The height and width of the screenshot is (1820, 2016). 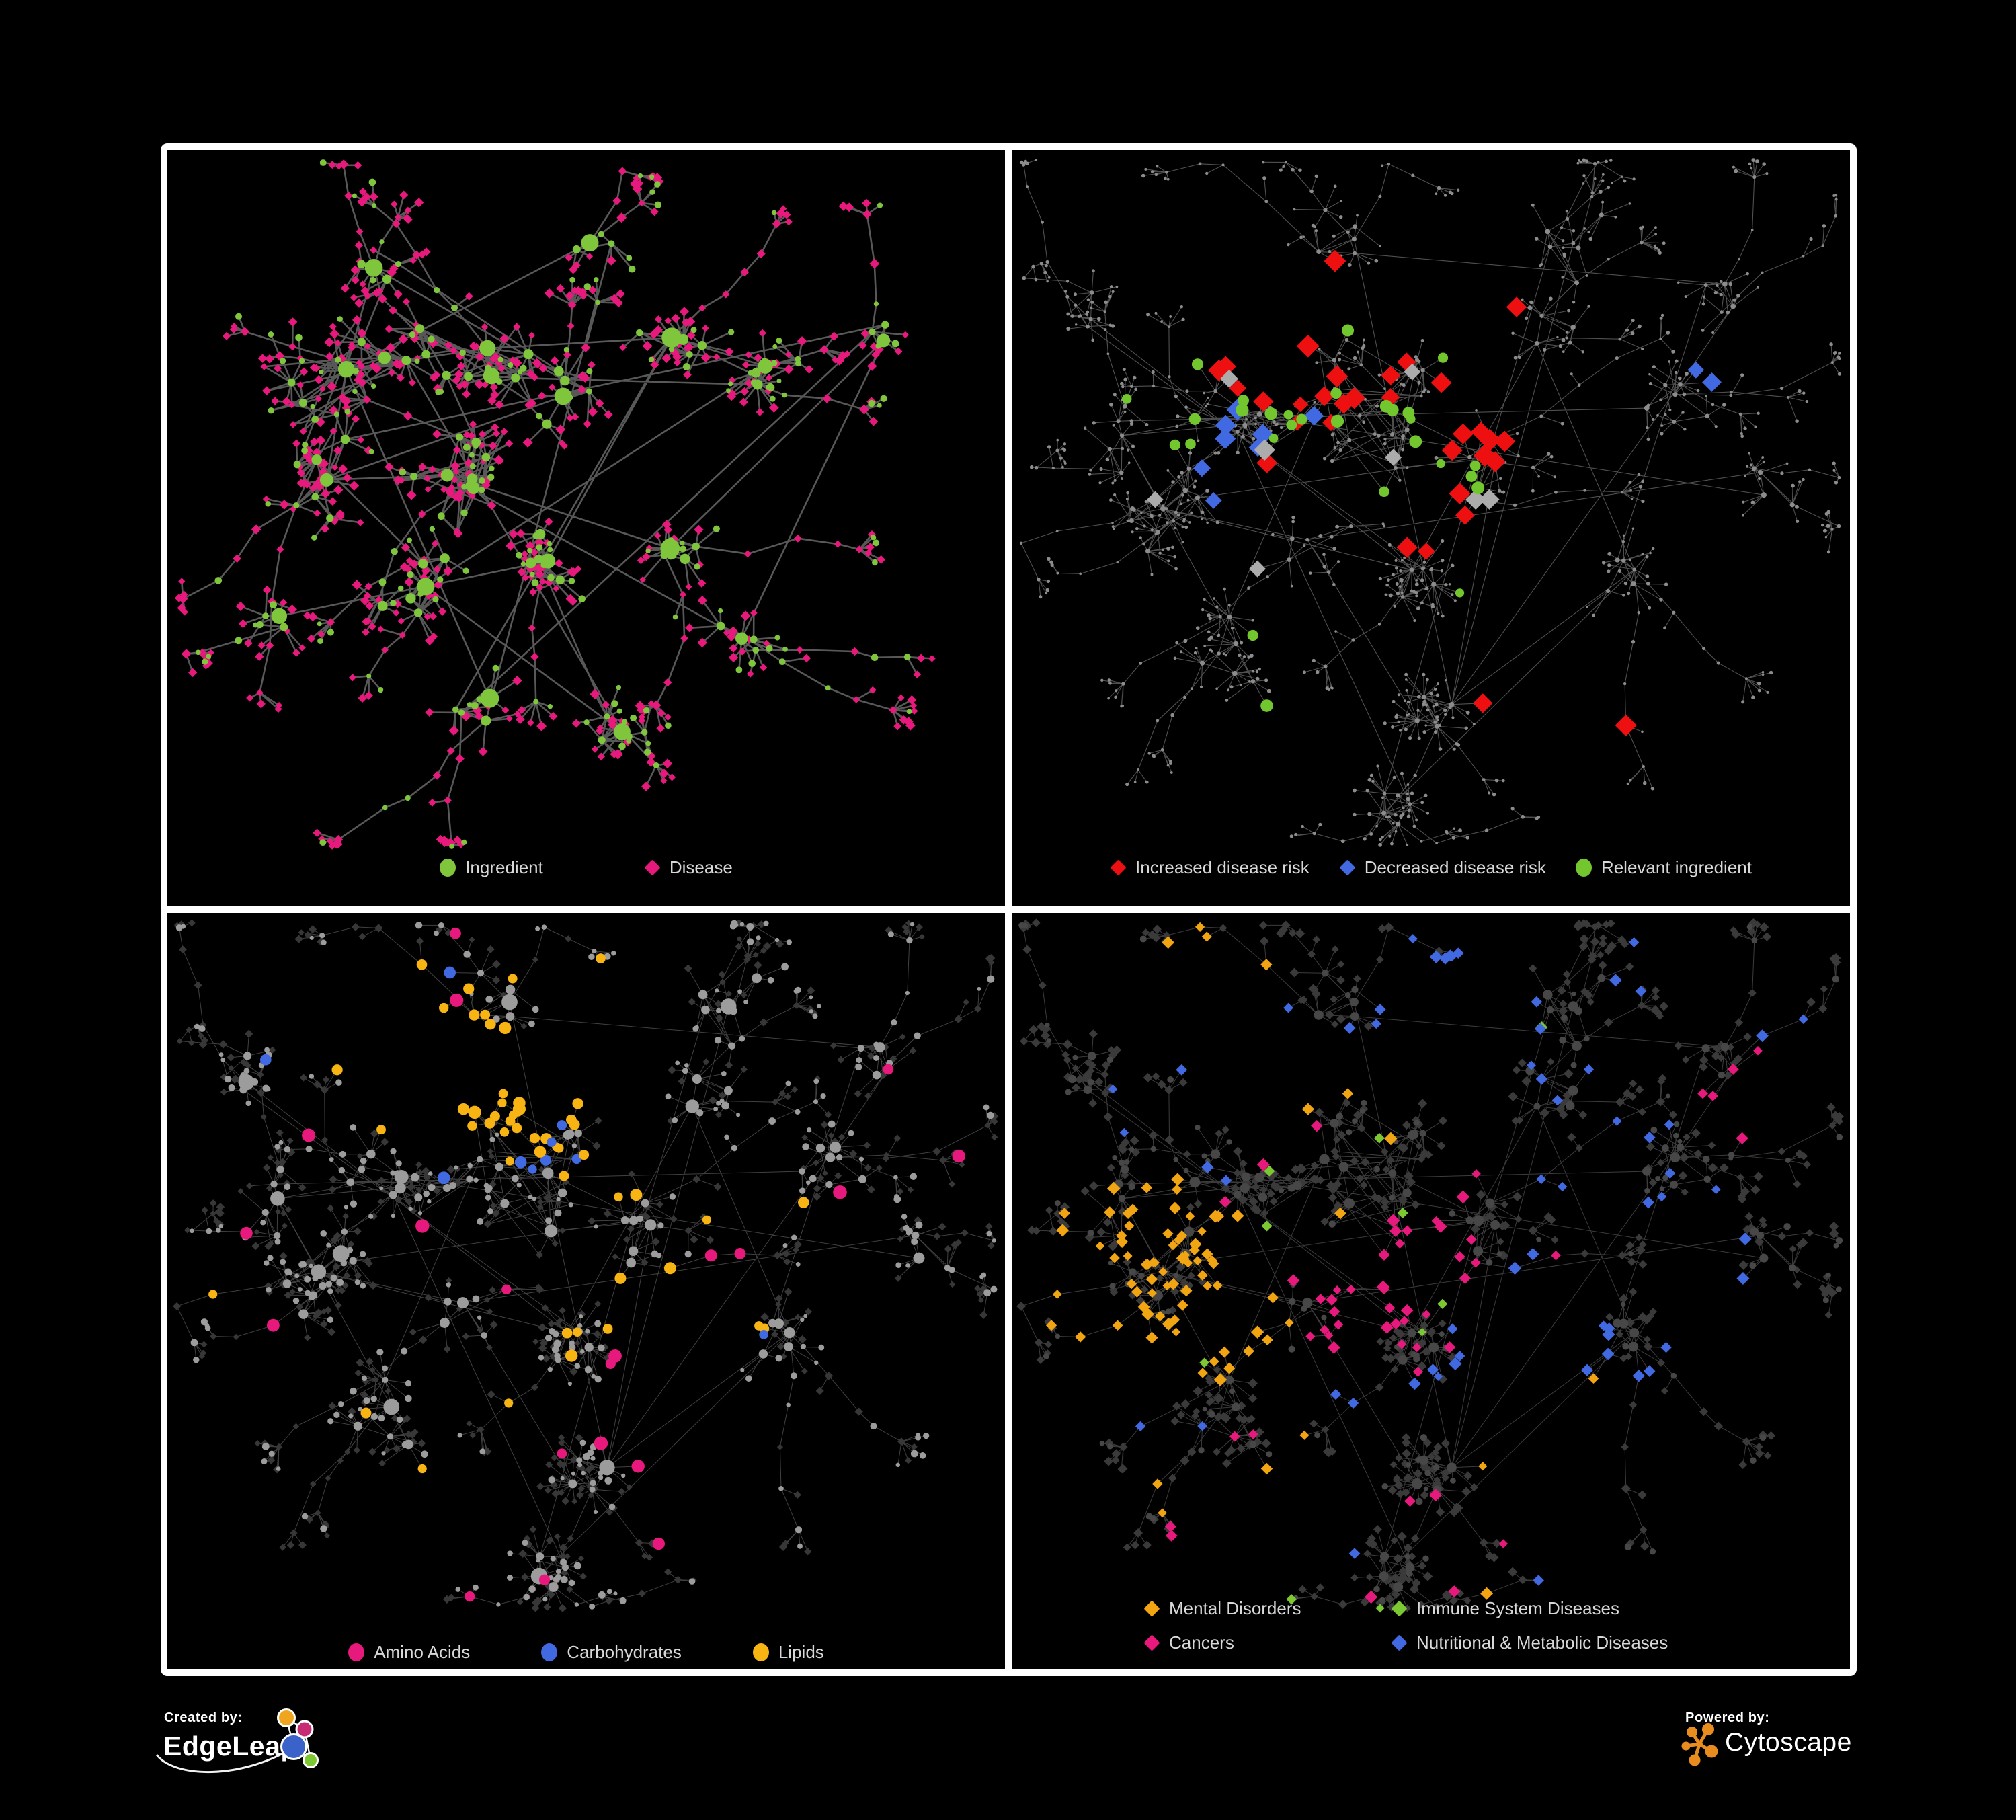 What do you see at coordinates (1676, 867) in the screenshot?
I see `legend-label: Relevant ingredient` at bounding box center [1676, 867].